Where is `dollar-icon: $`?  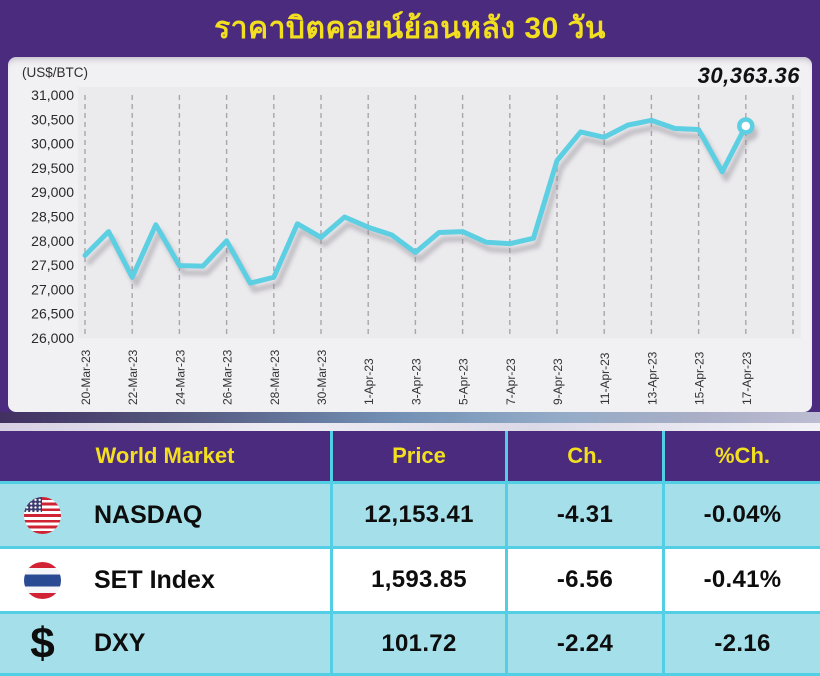
dollar-icon: $ is located at coordinates (42, 643).